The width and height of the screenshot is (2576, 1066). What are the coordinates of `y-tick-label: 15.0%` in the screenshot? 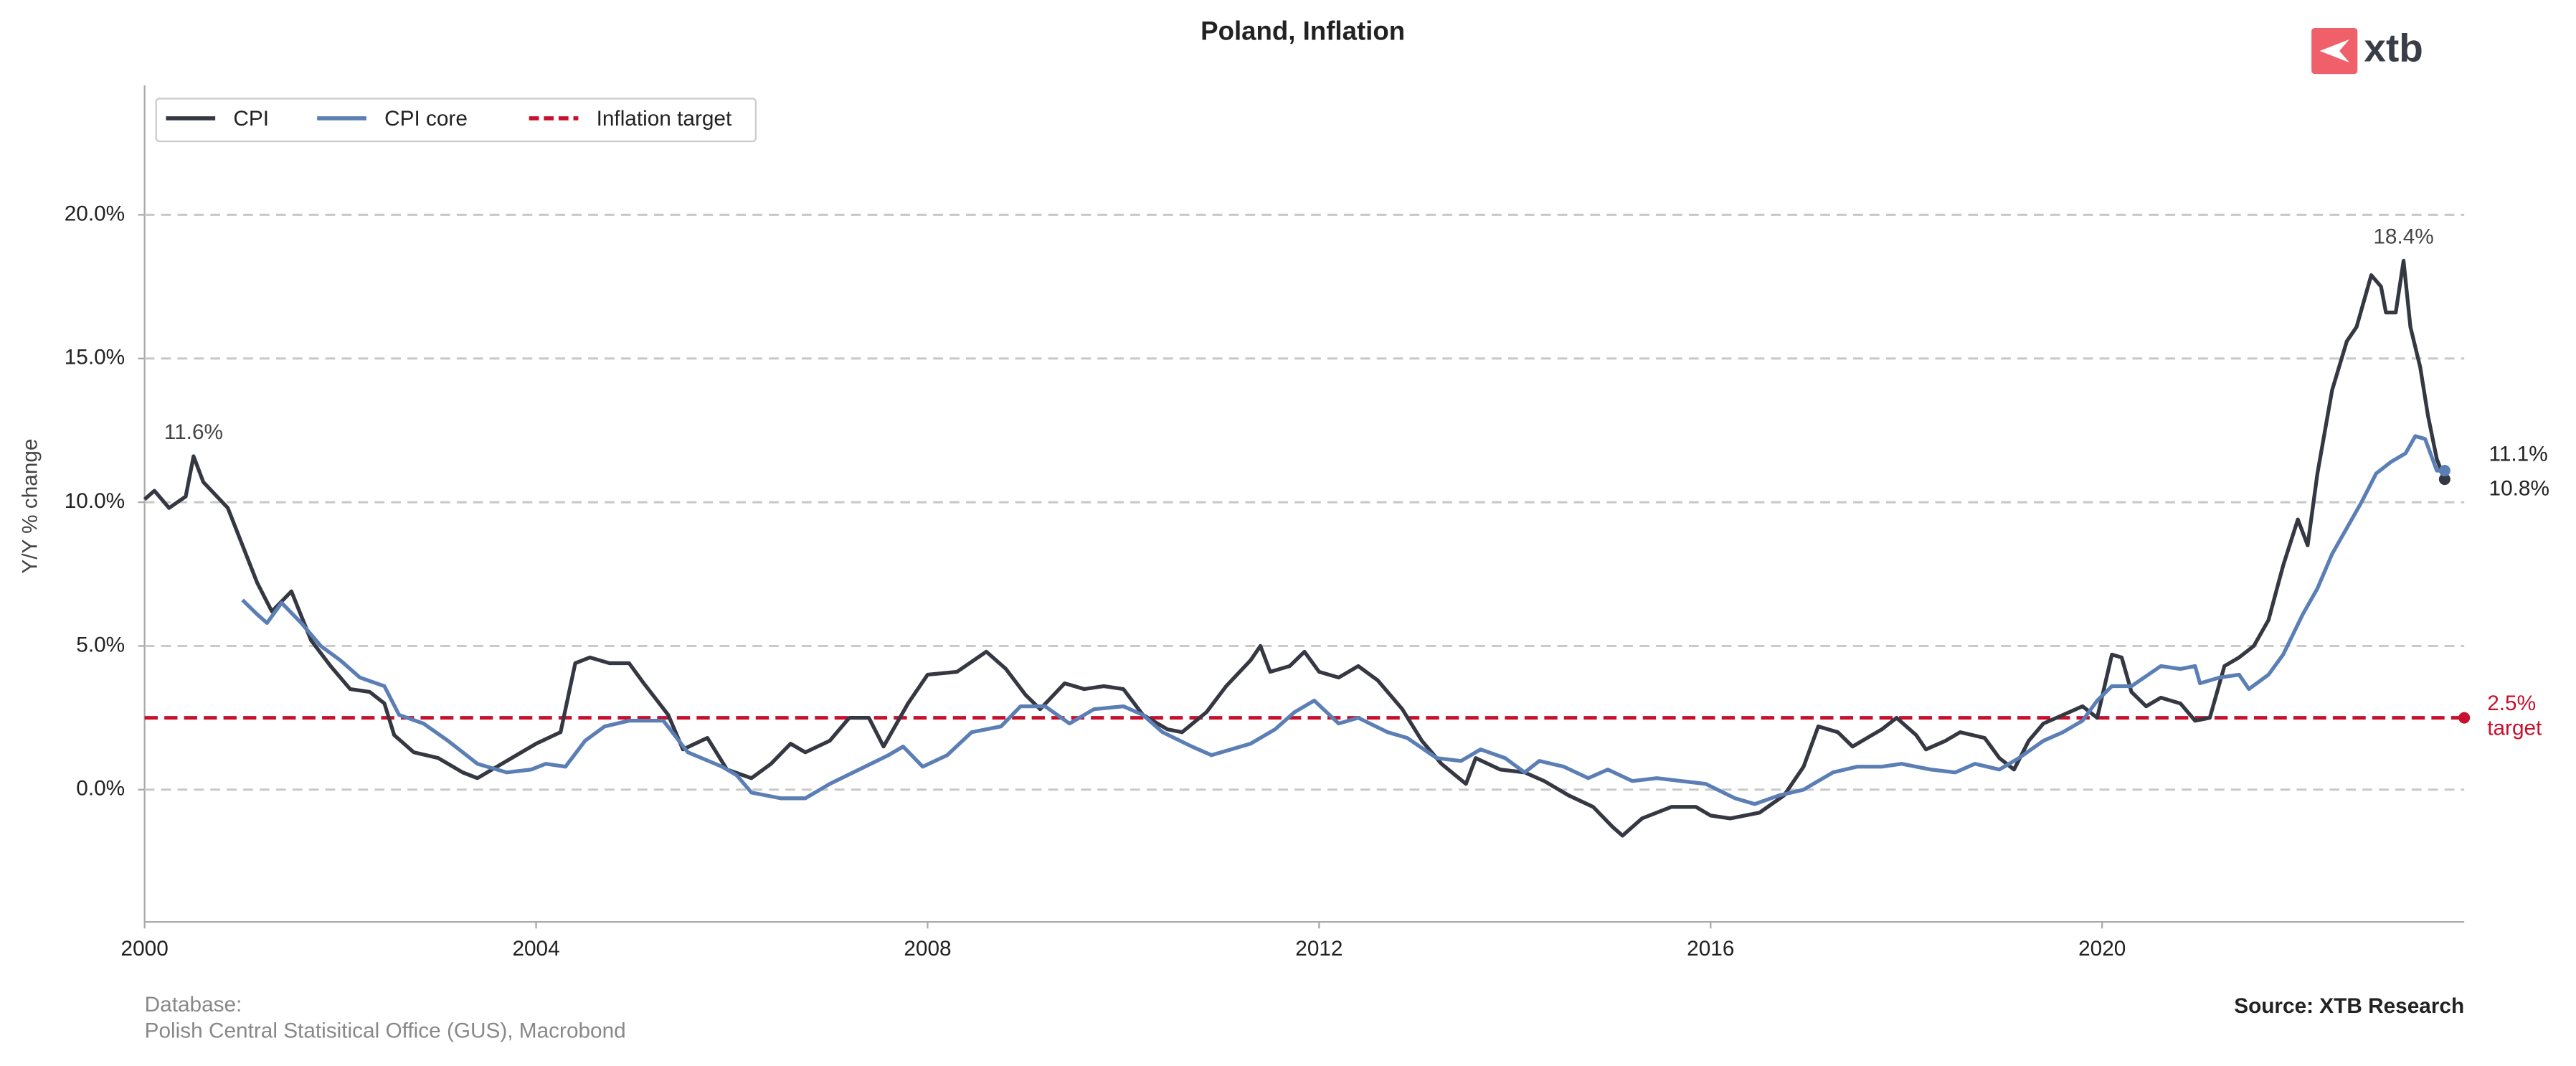 It's located at (95, 358).